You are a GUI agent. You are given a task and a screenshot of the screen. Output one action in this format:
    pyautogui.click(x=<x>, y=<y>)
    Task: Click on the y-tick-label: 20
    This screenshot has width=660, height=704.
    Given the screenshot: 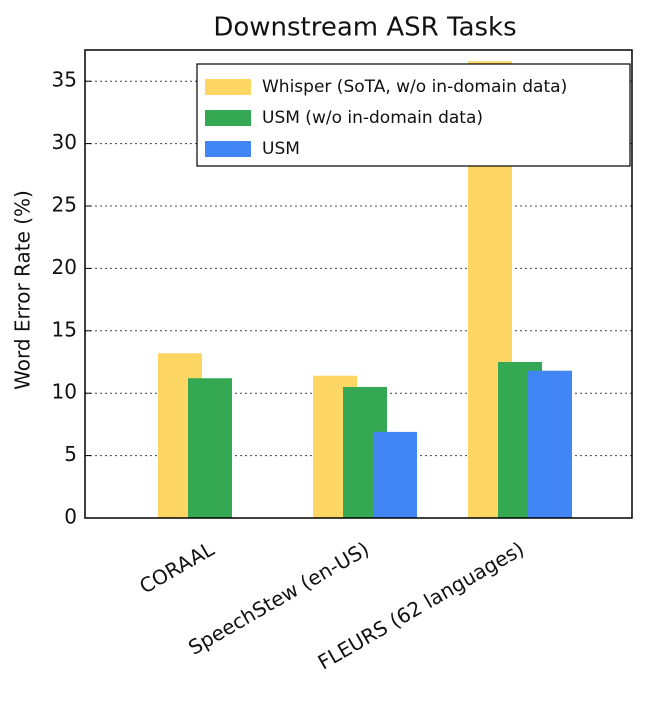 What is the action you would take?
    pyautogui.click(x=64, y=267)
    